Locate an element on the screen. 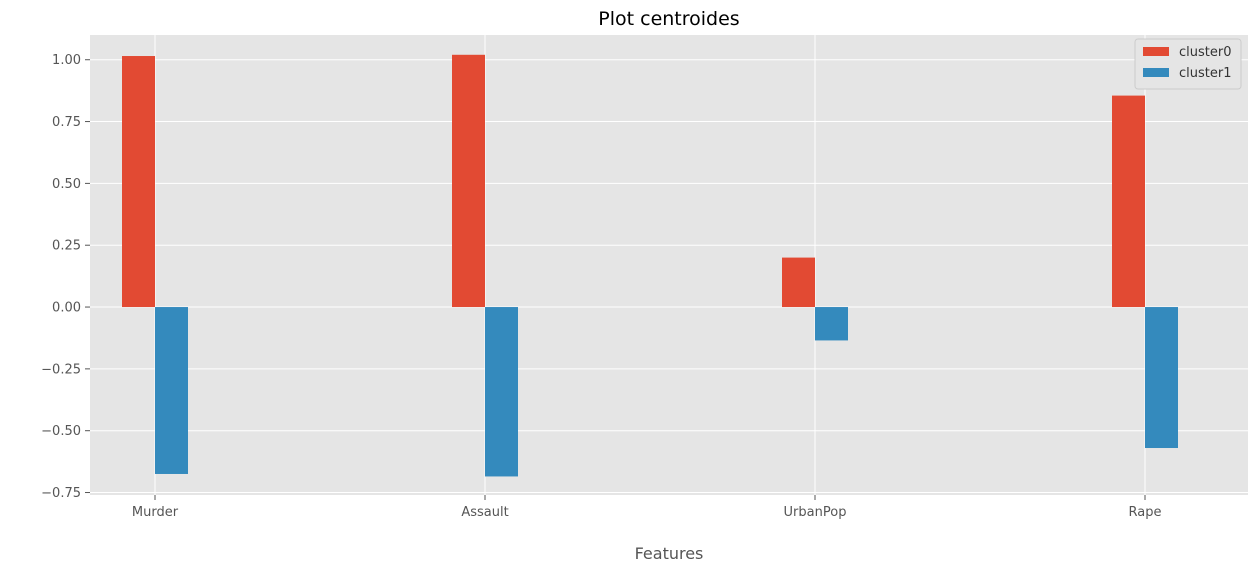 The image size is (1258, 573). x-tick-label-urbanpop: UrbanPop is located at coordinates (815, 512).